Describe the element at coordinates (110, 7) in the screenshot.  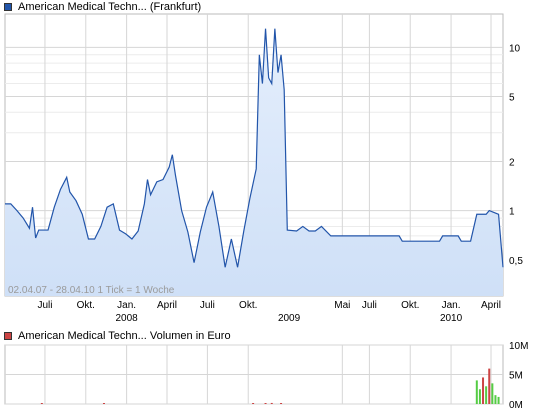
I see `price-legend-label: American Medical Techn... (Frankfurt)` at that location.